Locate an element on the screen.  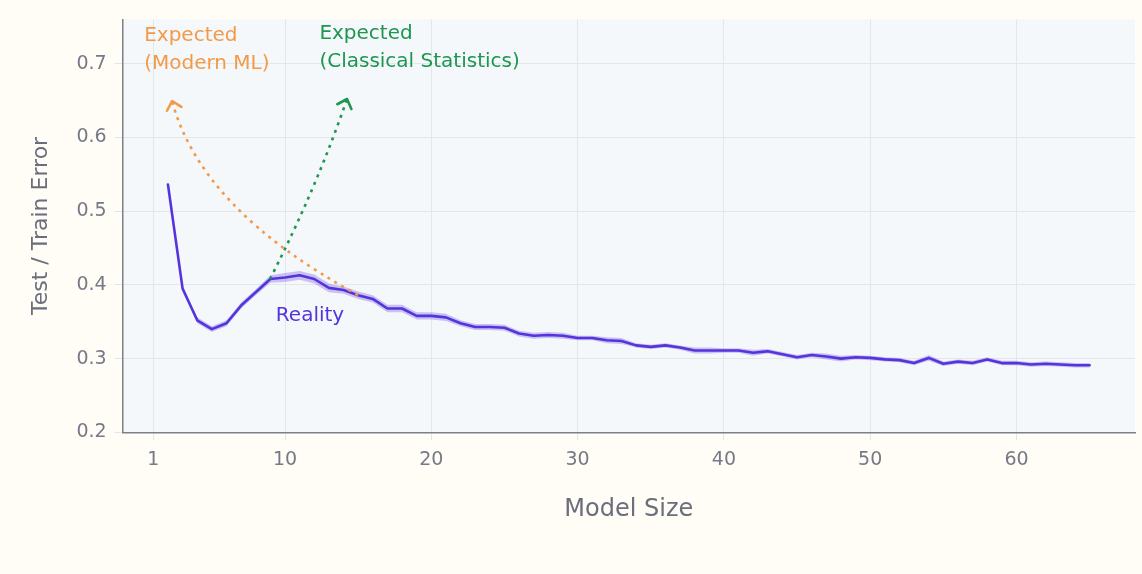
x-tick-label: 10 is located at coordinates (285, 457).